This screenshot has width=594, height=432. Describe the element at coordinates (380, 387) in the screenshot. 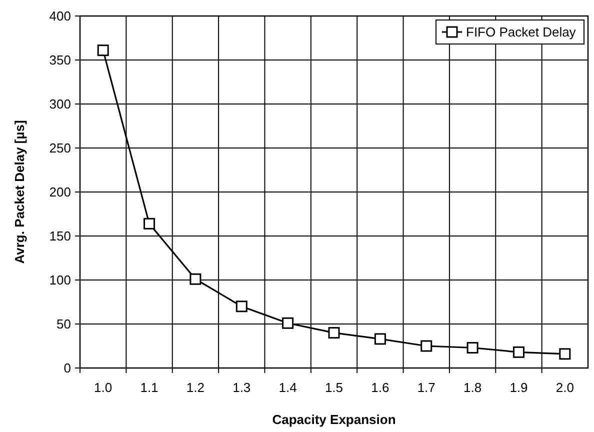

I see `x-tick-label: 1.6` at that location.